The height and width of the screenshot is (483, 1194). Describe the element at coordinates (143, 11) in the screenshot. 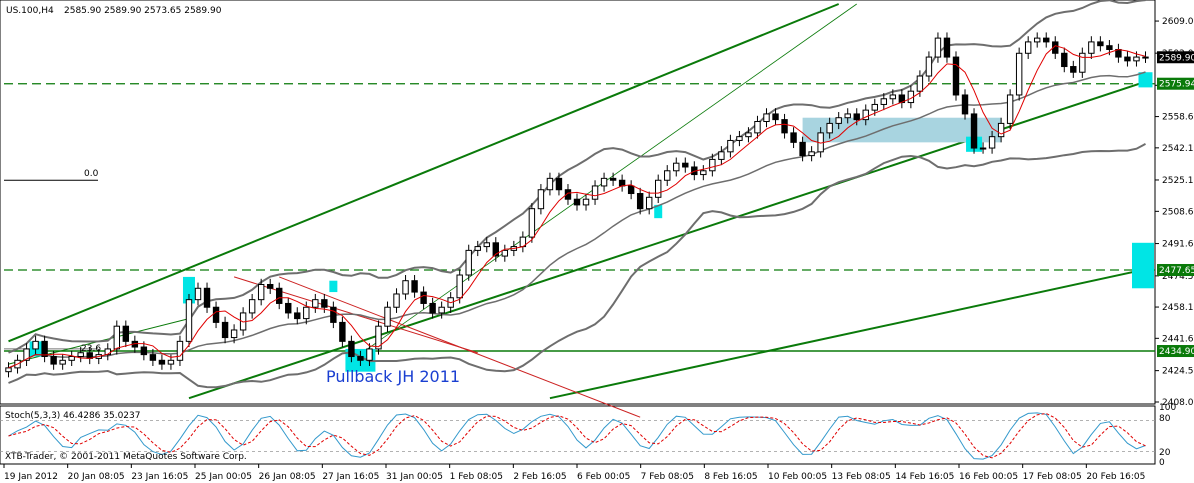

I see `ohlc-label: 2585.90 2589.90 2573.65 2589.90` at that location.